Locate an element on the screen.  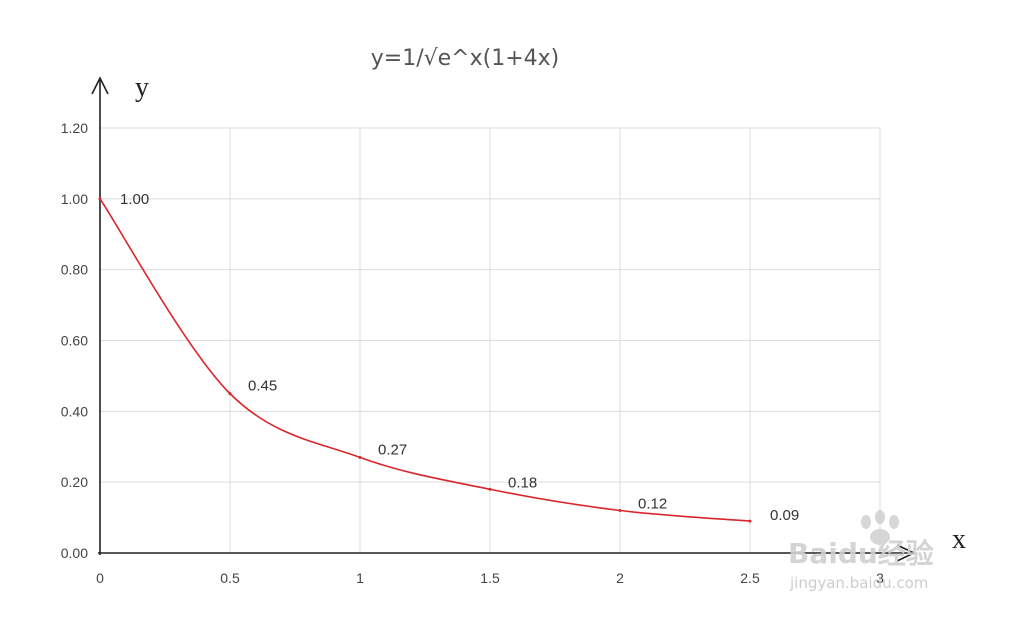
data-label-1: 0.45 is located at coordinates (262, 386).